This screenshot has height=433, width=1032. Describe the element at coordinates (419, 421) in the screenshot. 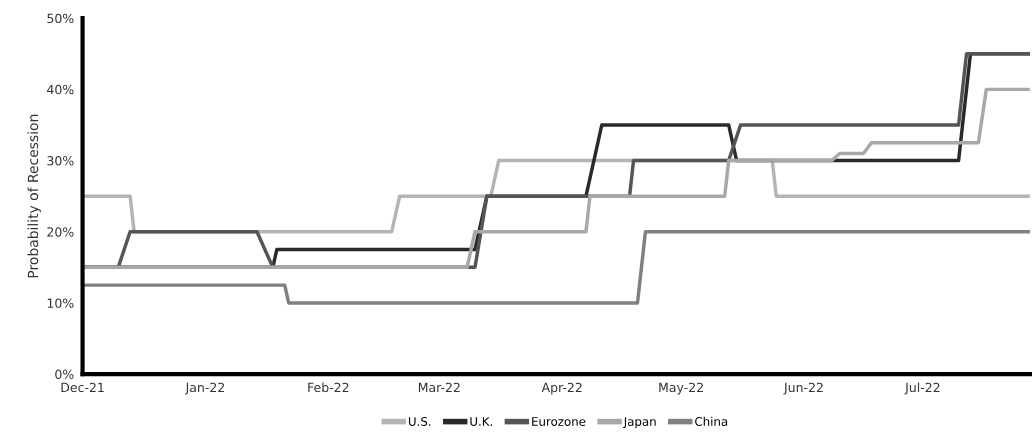

I see `legend-label: U.S.` at that location.